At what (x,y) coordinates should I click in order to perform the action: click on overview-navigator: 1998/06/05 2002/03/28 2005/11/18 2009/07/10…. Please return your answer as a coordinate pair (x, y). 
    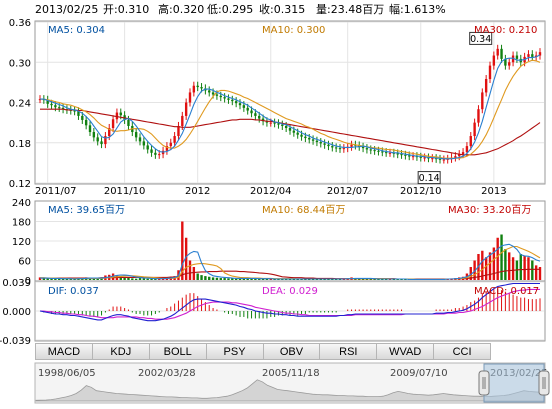
    Looking at the image, I should click on (292, 383).